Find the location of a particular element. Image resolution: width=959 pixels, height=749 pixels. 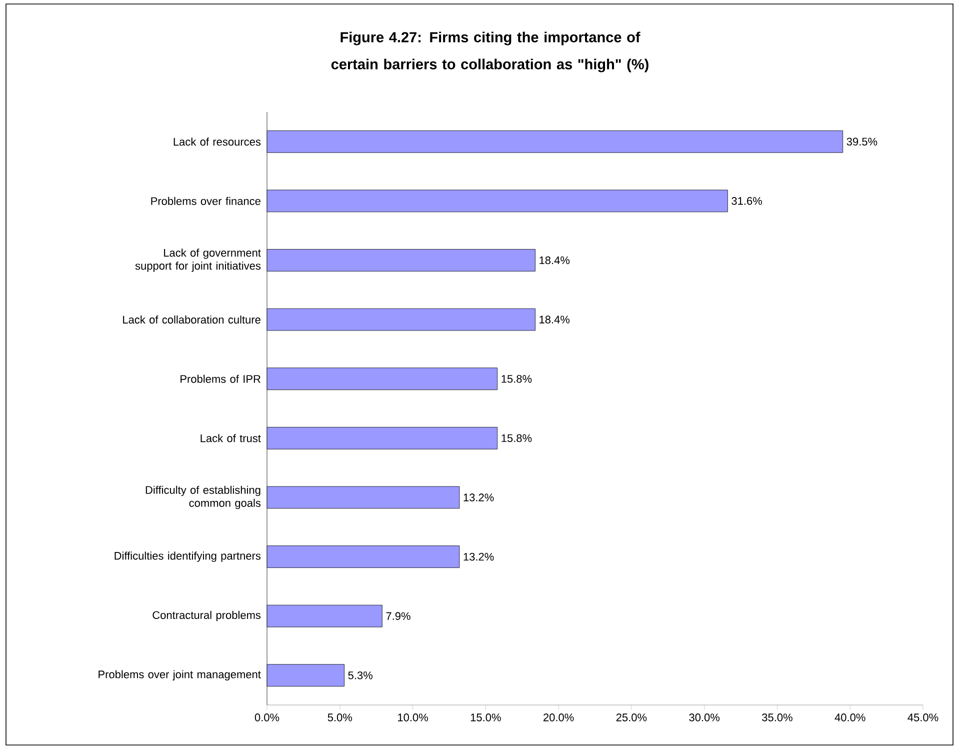

y-tick-label: Lack of collaboration culture is located at coordinates (191, 320).